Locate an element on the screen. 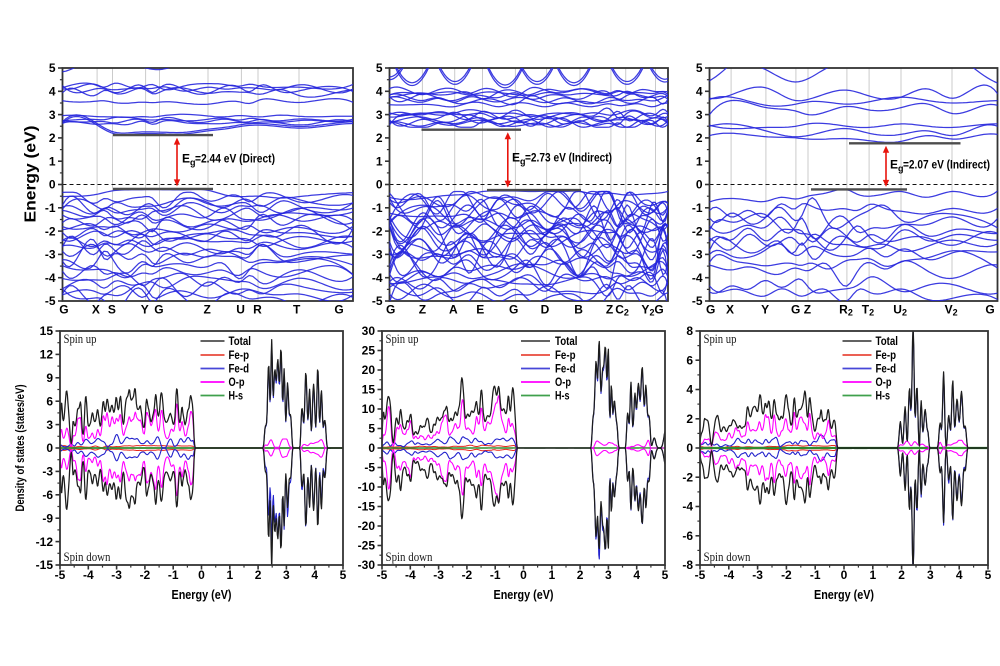 This screenshot has width=1000, height=666. svg-text: -10 is located at coordinates (367, 487).